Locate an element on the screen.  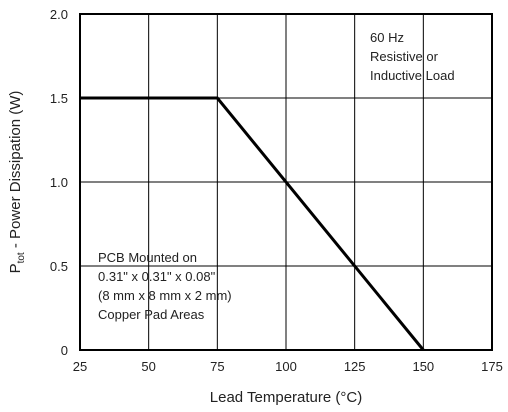
x-tick-label-25: 25 is located at coordinates (80, 366).